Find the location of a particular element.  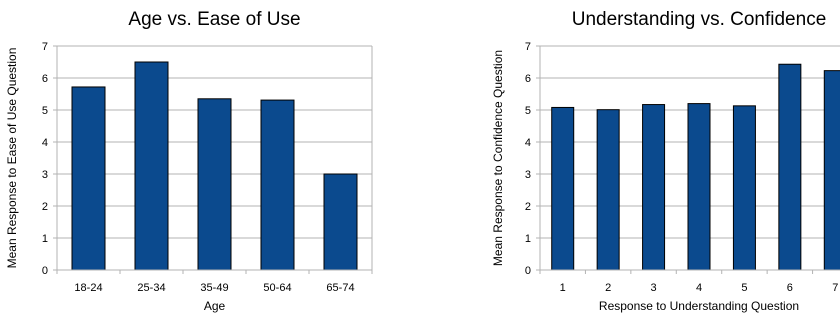

y-axis-title: Mean Response to Confidence Question is located at coordinates (498, 158).